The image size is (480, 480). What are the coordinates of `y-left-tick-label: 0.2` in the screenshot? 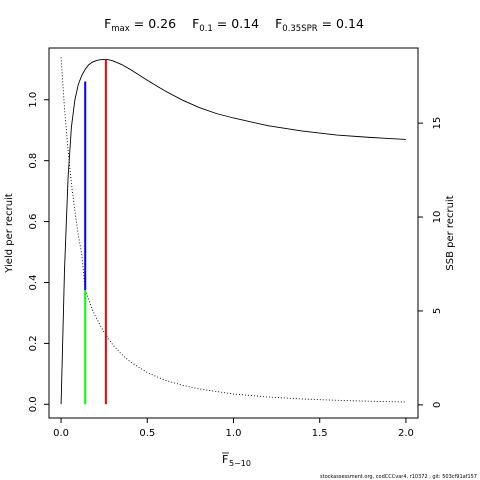 It's located at (33, 343).